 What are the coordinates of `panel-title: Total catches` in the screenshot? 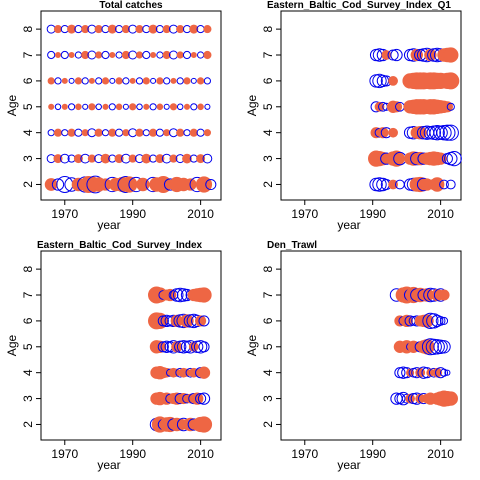 It's located at (131, 5).